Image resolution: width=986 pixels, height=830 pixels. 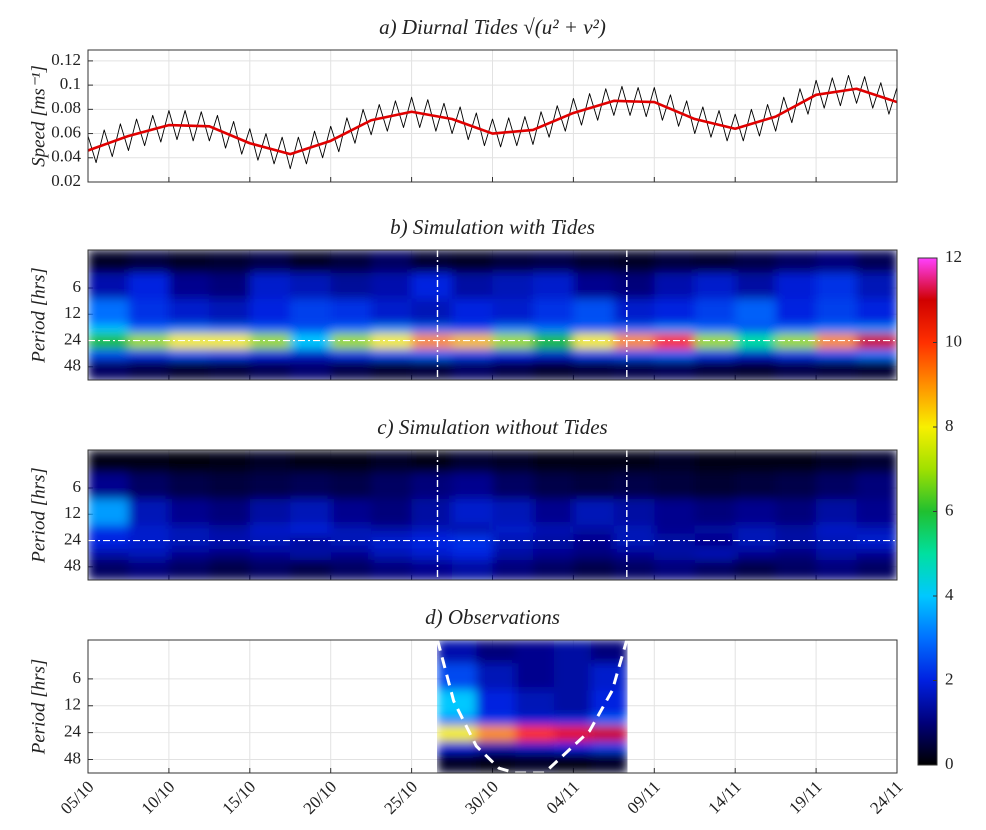 I want to click on x-tick-label: 10/10, so click(x=158, y=797).